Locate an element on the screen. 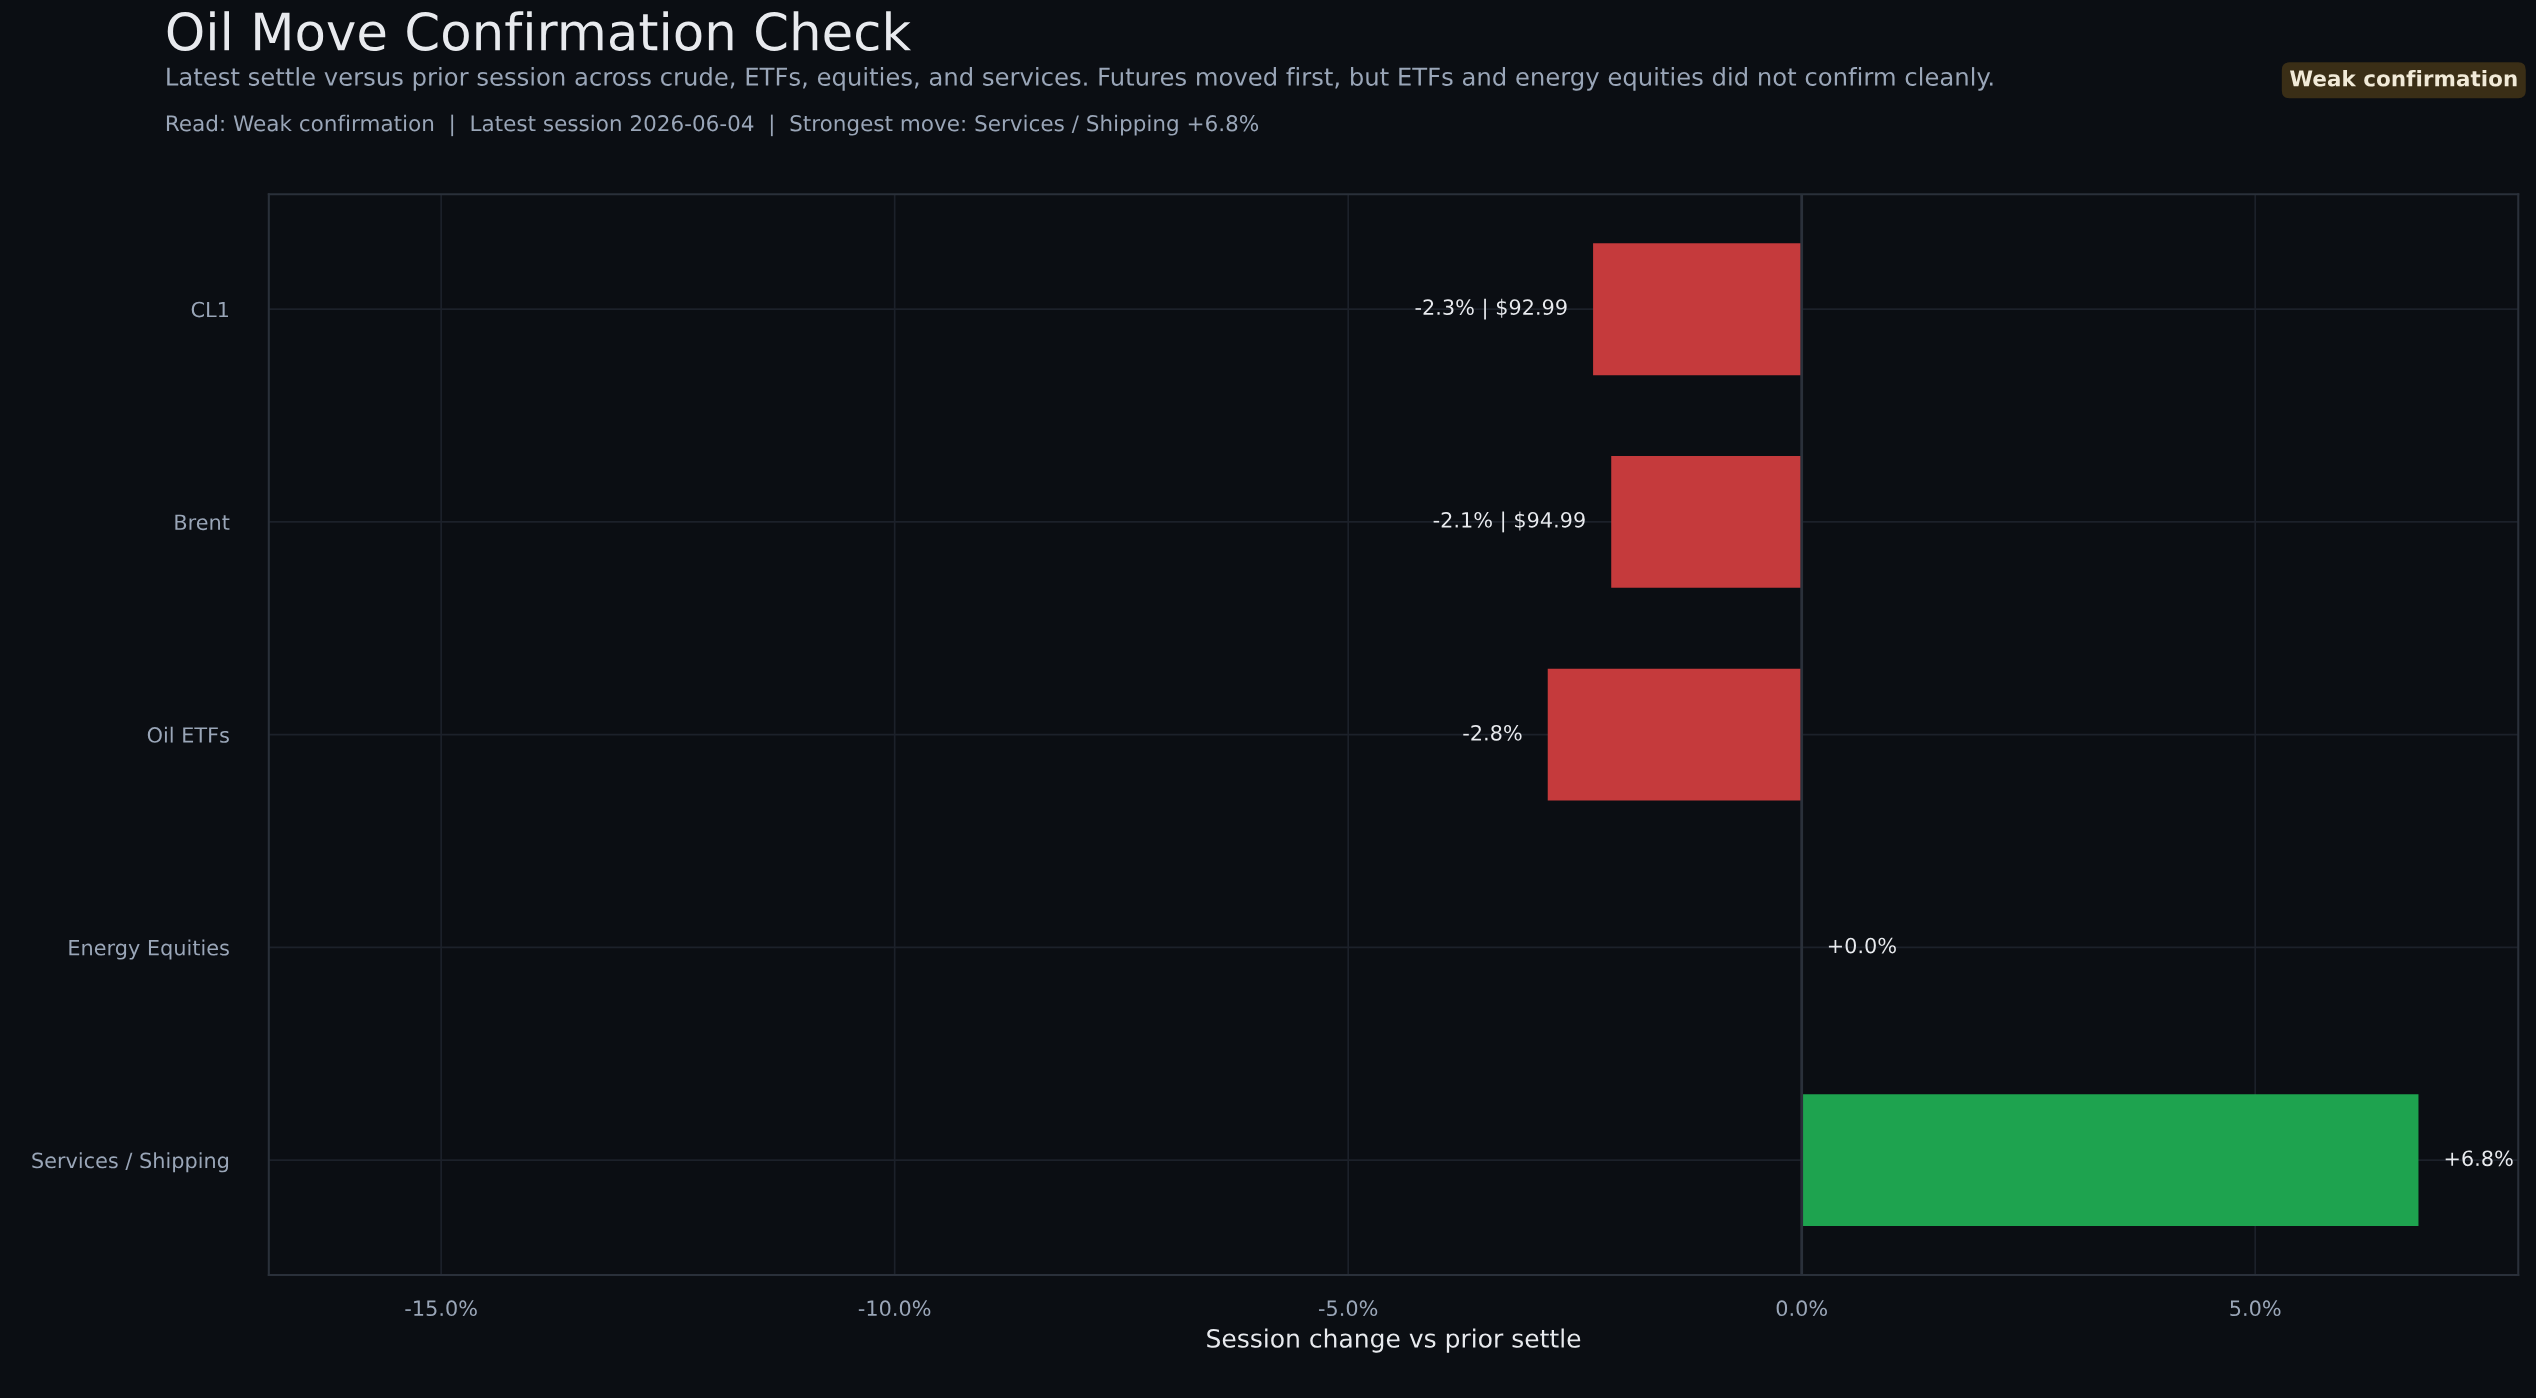 The height and width of the screenshot is (1398, 2536). data-label: -2.1% | $94.99 is located at coordinates (1509, 522).